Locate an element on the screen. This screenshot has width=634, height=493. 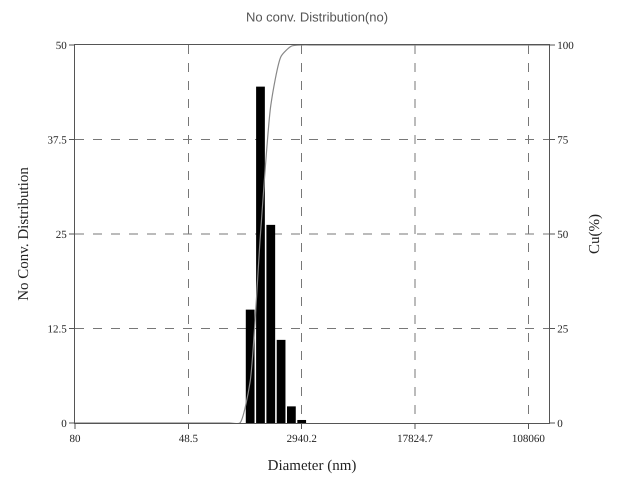
y2-tick-label: 50 is located at coordinates (563, 234).